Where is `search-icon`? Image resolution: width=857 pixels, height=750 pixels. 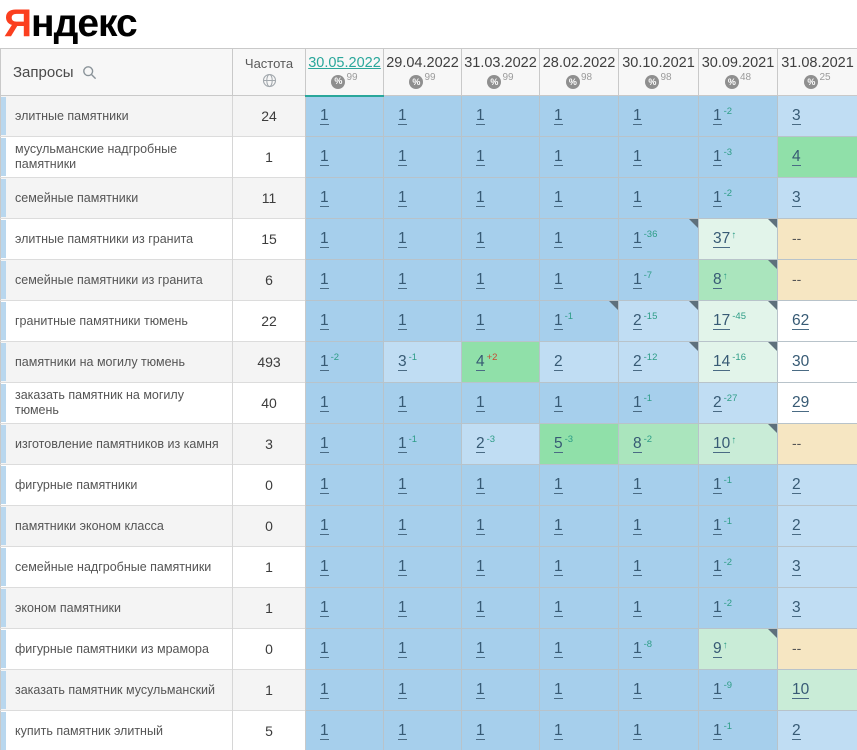 search-icon is located at coordinates (89, 72).